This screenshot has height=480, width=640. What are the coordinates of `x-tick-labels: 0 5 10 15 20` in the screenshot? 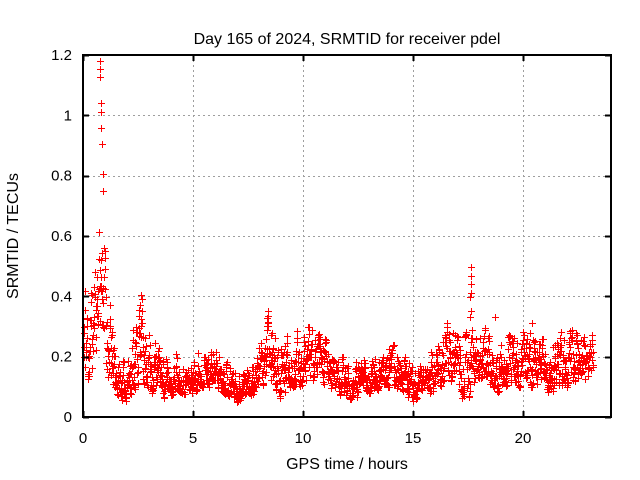 It's located at (305, 438).